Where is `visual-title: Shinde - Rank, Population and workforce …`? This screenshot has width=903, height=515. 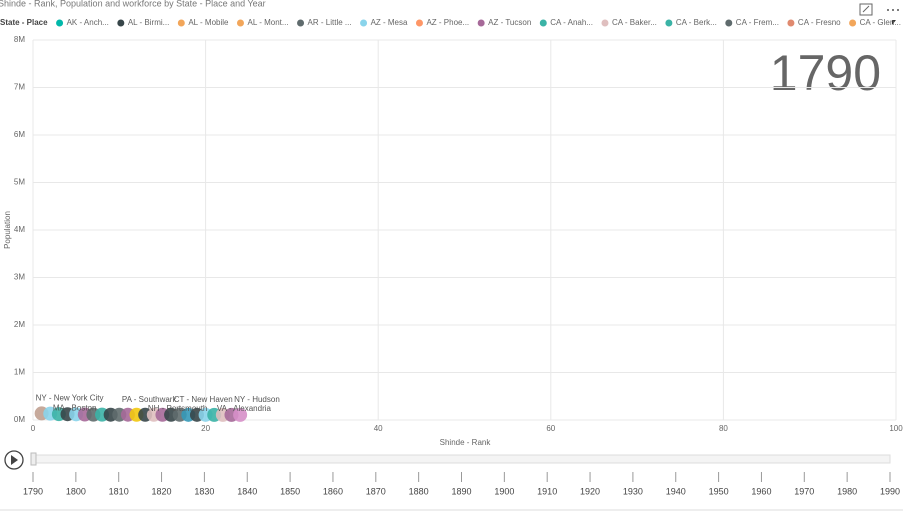
visual-title: Shinde - Rank, Population and workforce … is located at coordinates (133, 4).